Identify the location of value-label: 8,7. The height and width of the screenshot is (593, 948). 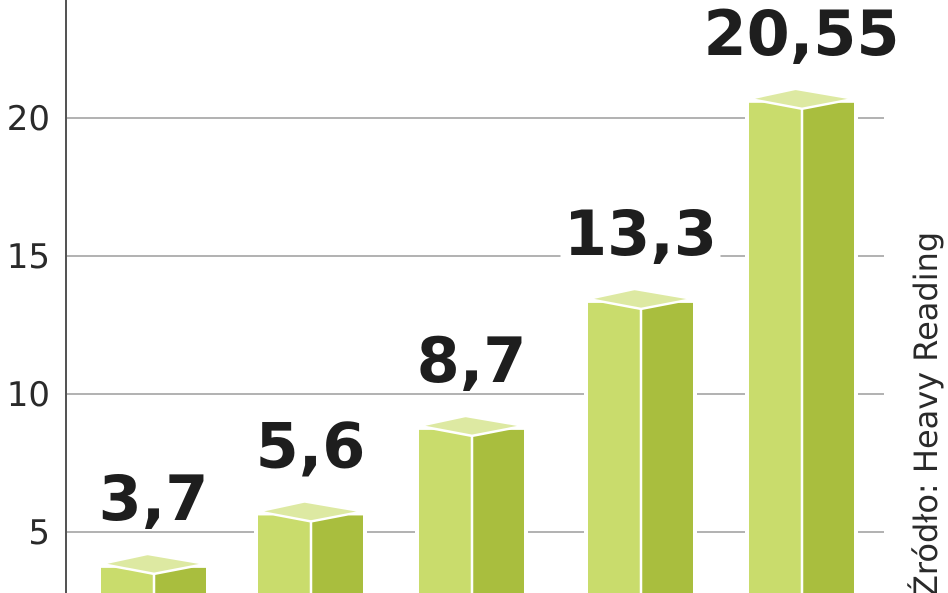
(472, 360).